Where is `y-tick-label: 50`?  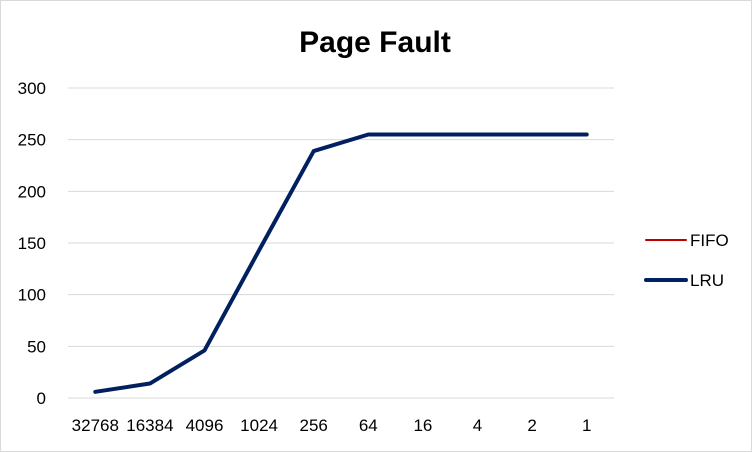 y-tick-label: 50 is located at coordinates (36, 346).